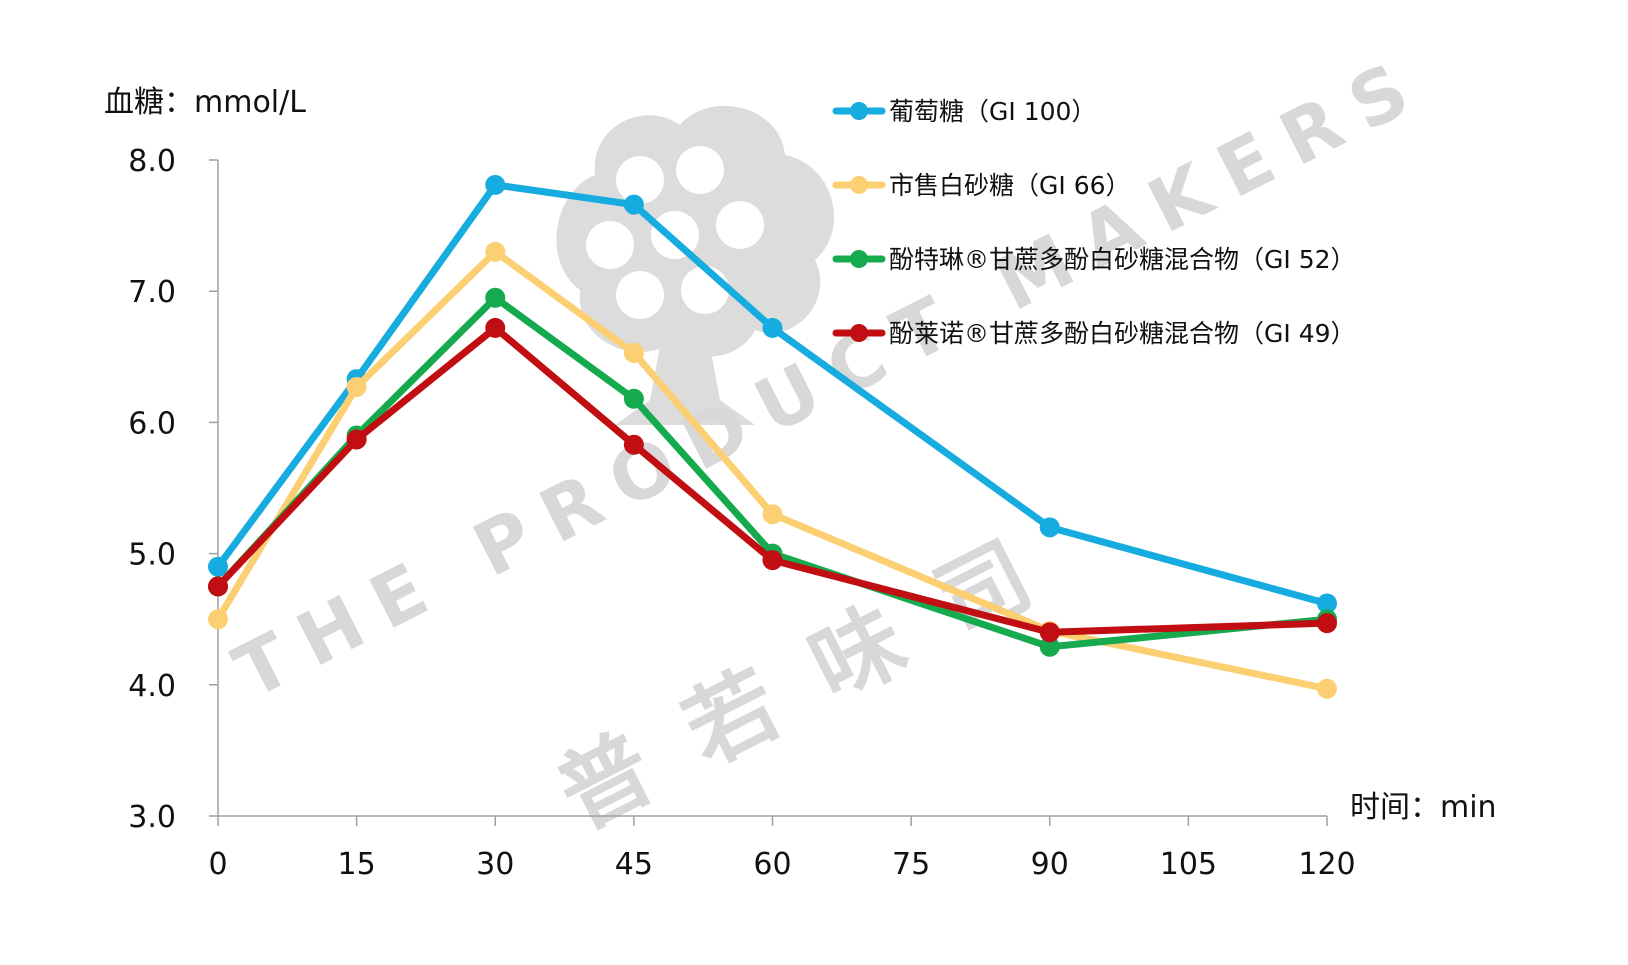 The height and width of the screenshot is (965, 1628). Describe the element at coordinates (173, 489) in the screenshot. I see `y-ticks: 3.0 4.0 5.0 6.0 7.0 8.0` at that location.